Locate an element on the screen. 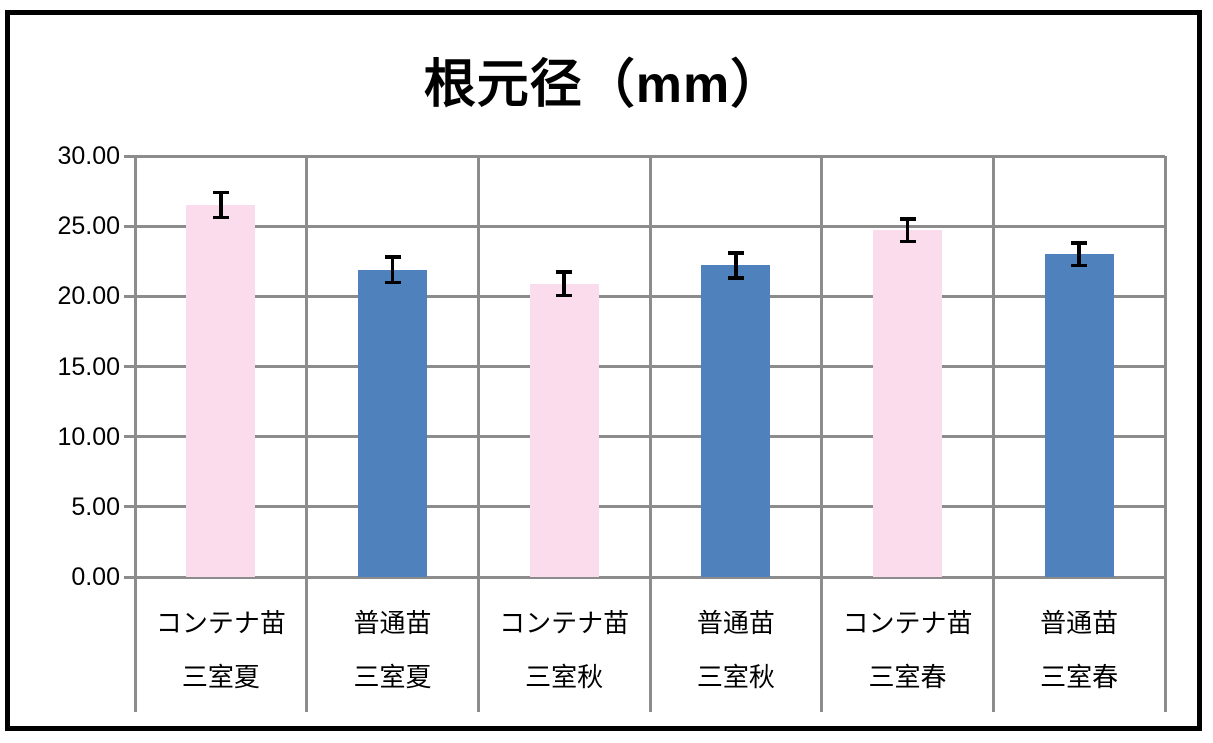 The image size is (1213, 743). y-axis-tick-label: 15.00 is located at coordinates (88, 366).